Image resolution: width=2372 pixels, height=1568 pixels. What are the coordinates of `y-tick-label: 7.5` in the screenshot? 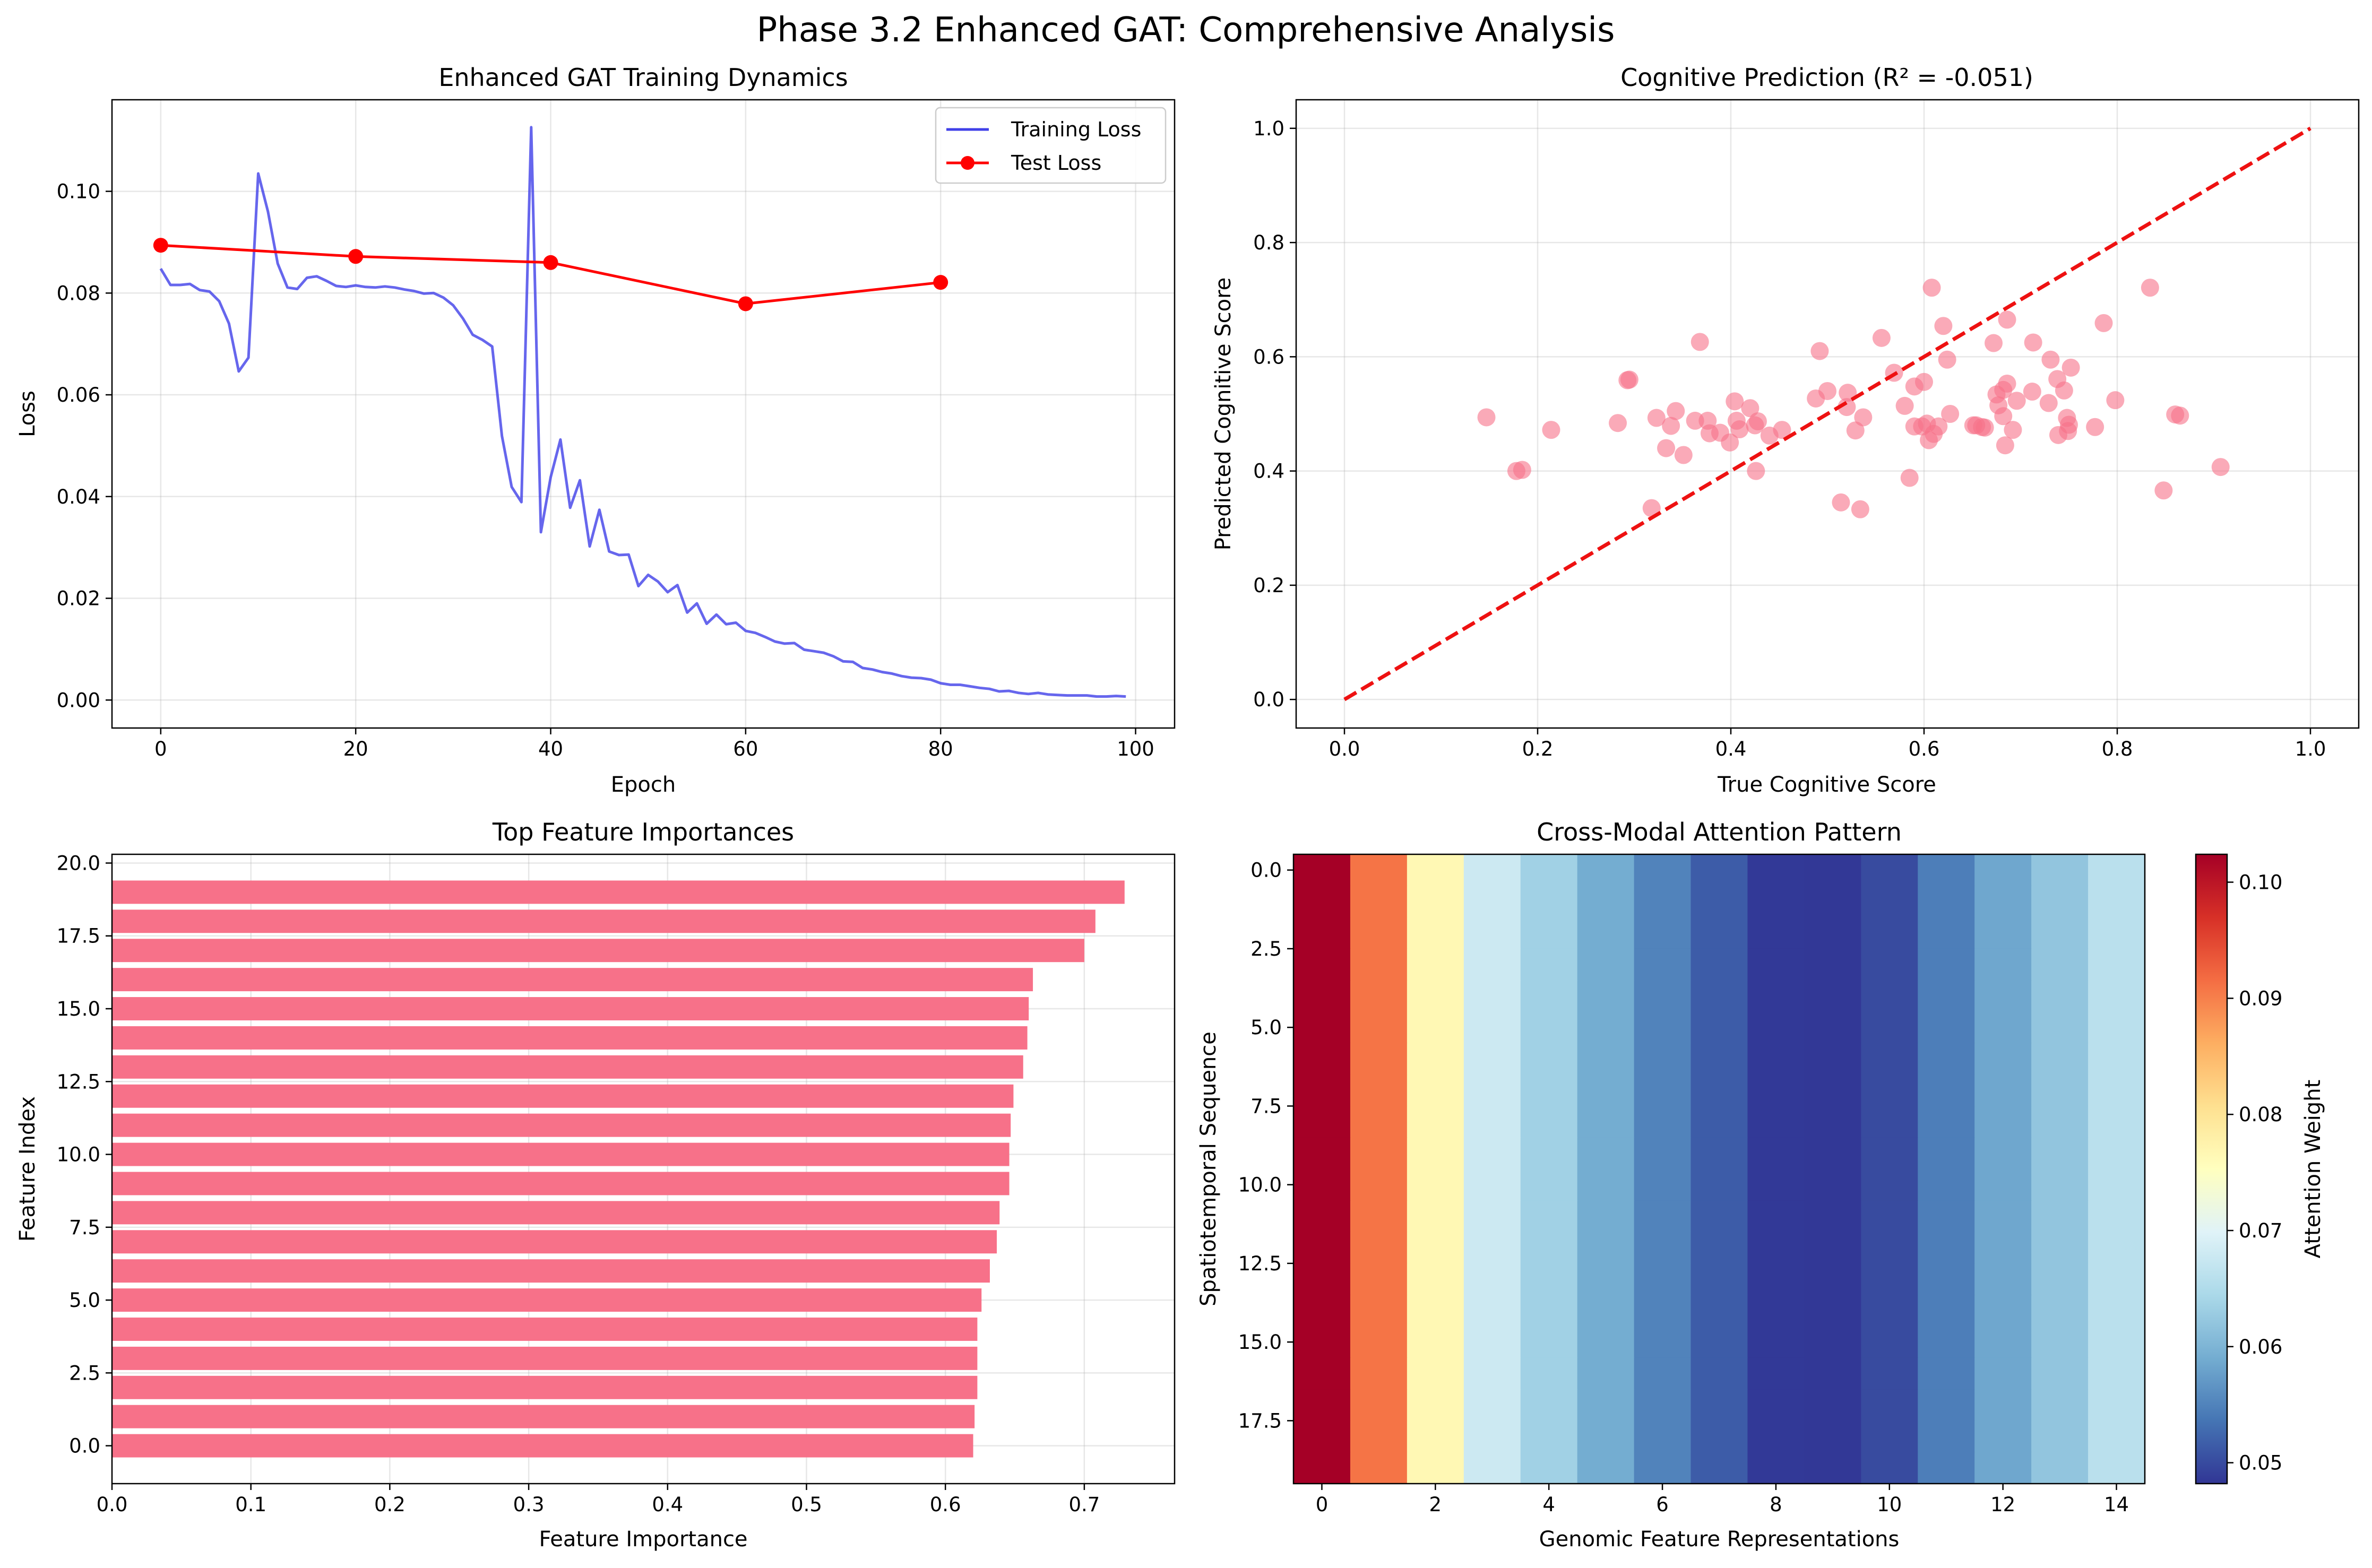 It's located at (84, 1227).